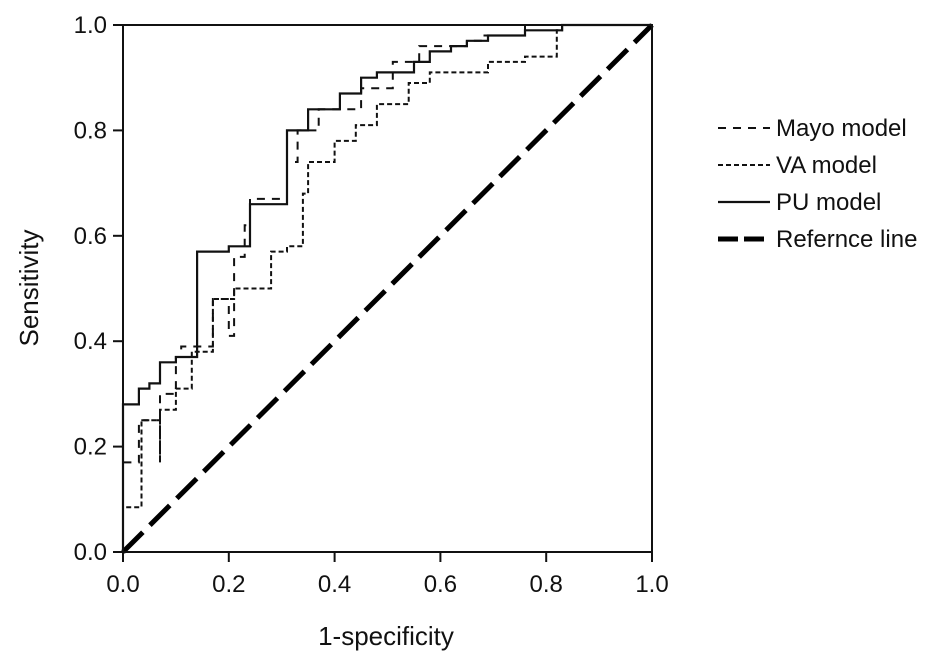 Image resolution: width=948 pixels, height=658 pixels. Describe the element at coordinates (841, 128) in the screenshot. I see `legend-label: Mayo model` at that location.